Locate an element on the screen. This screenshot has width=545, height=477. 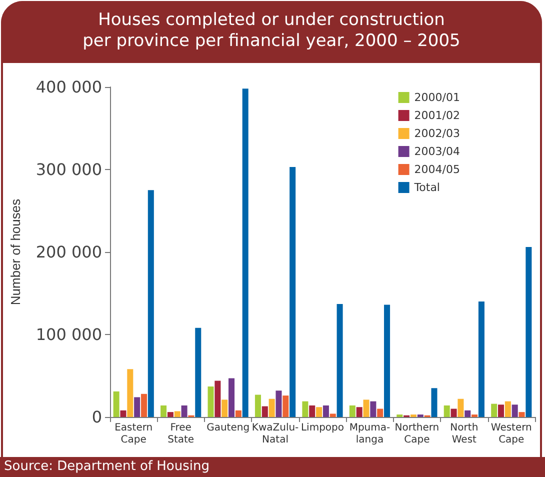
x-tick-label: Limpopo is located at coordinates (322, 428).